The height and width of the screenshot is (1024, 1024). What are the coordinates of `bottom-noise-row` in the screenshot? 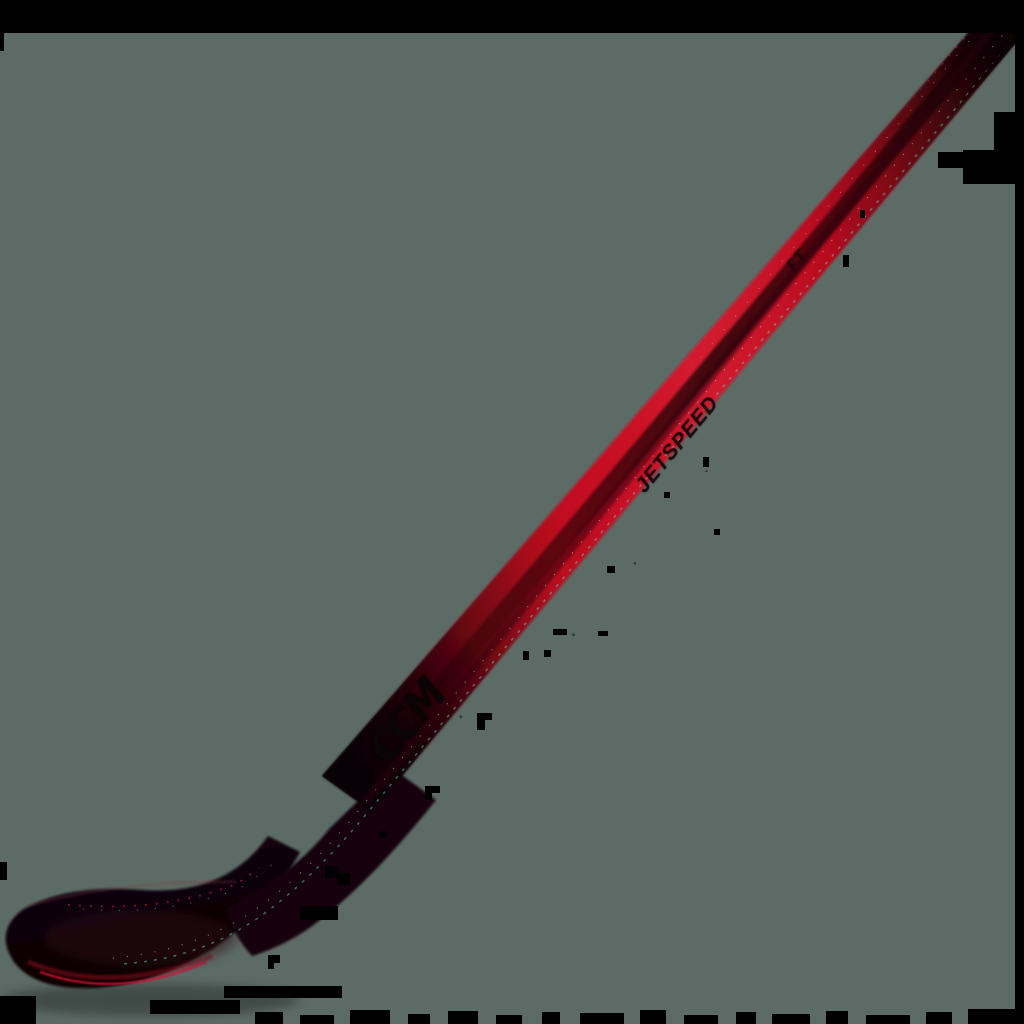 It's located at (512, 1011).